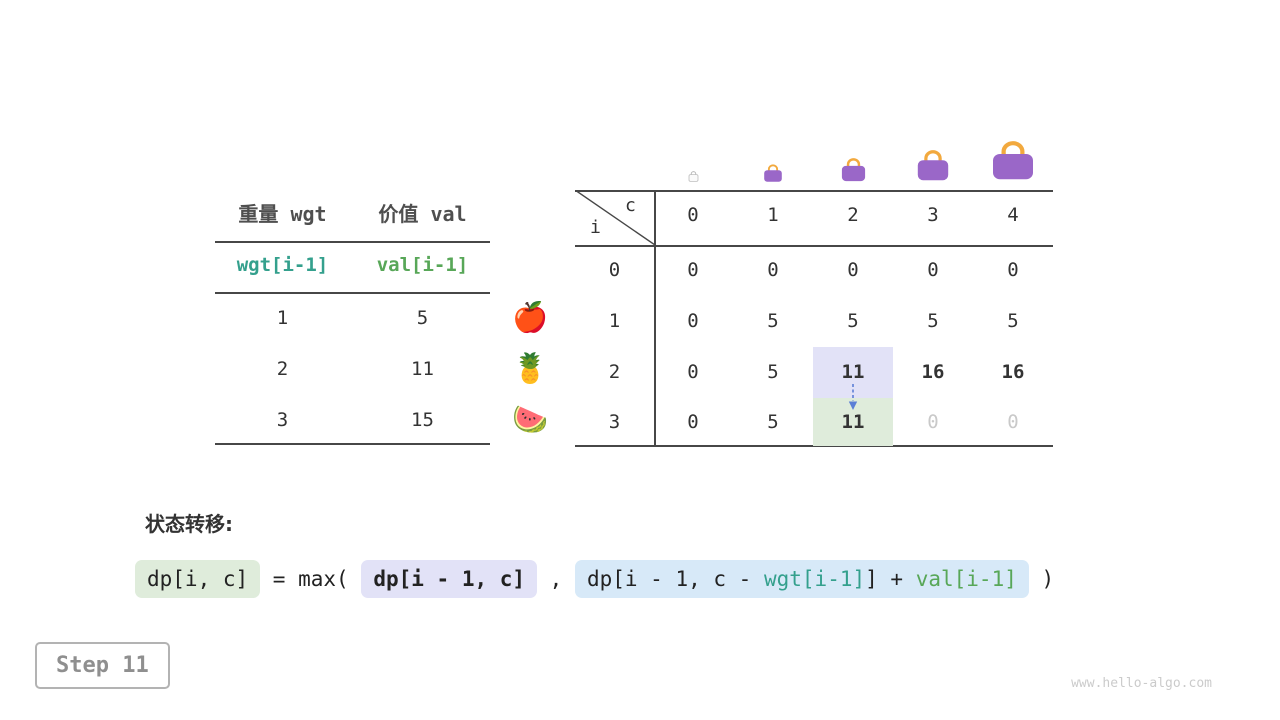 The height and width of the screenshot is (720, 1280). I want to click on weights-var-wgt: wgt[i-1], so click(282, 265).